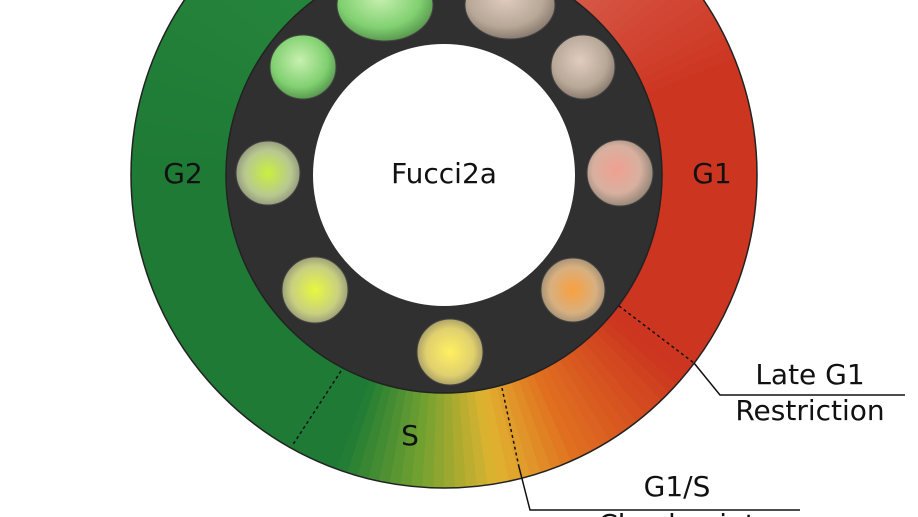  What do you see at coordinates (809, 410) in the screenshot?
I see `annotation: Restriction` at bounding box center [809, 410].